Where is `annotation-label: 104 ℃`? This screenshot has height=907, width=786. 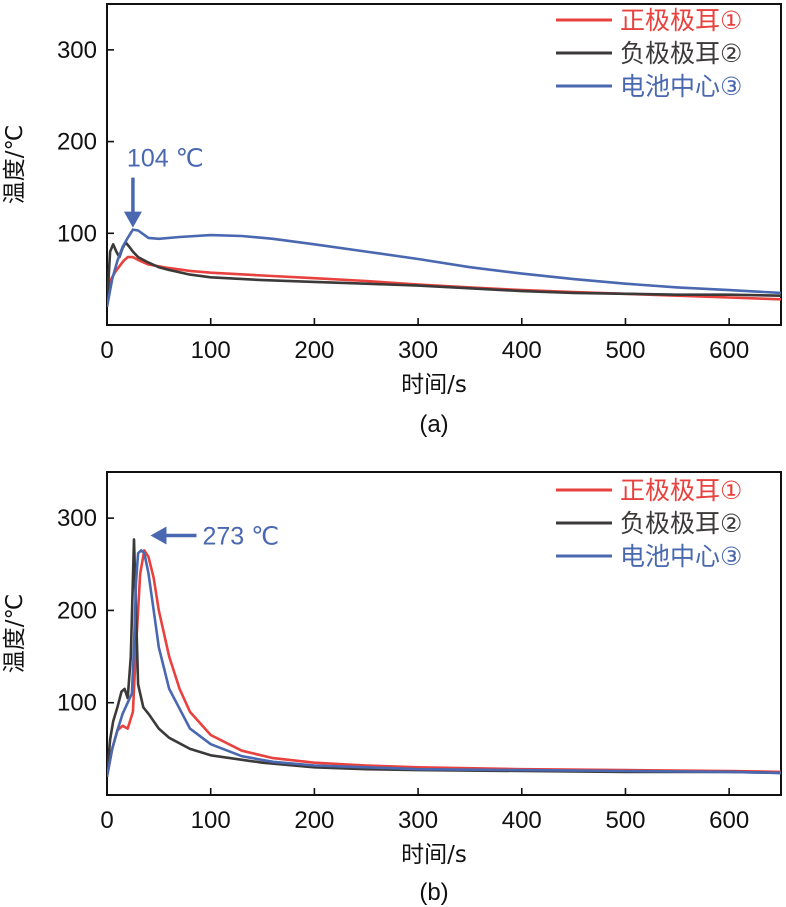
annotation-label: 104 ℃ is located at coordinates (165, 159).